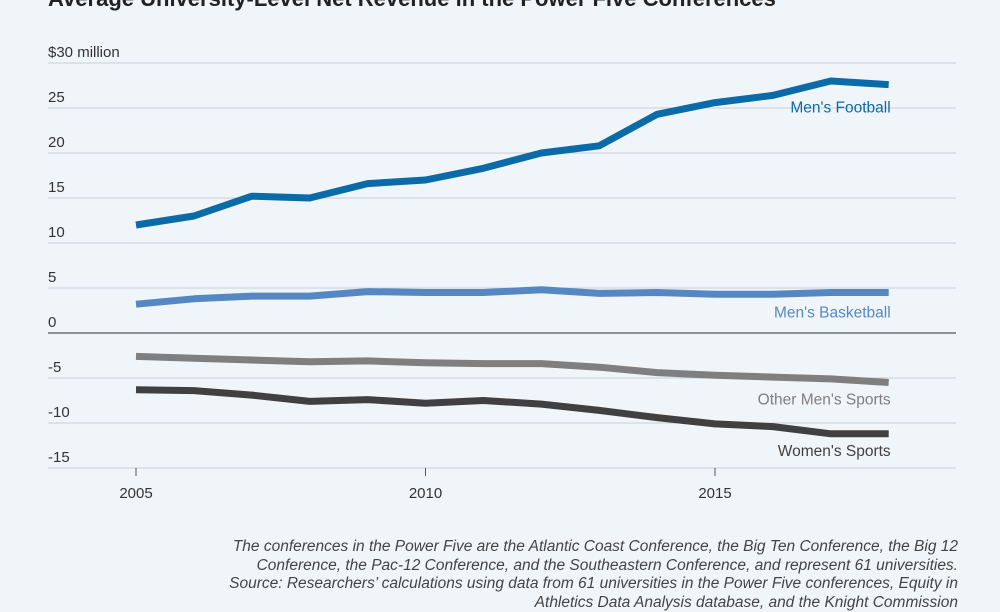 This screenshot has height=612, width=1000. Describe the element at coordinates (135, 493) in the screenshot. I see `x-tick-label: 2005` at that location.